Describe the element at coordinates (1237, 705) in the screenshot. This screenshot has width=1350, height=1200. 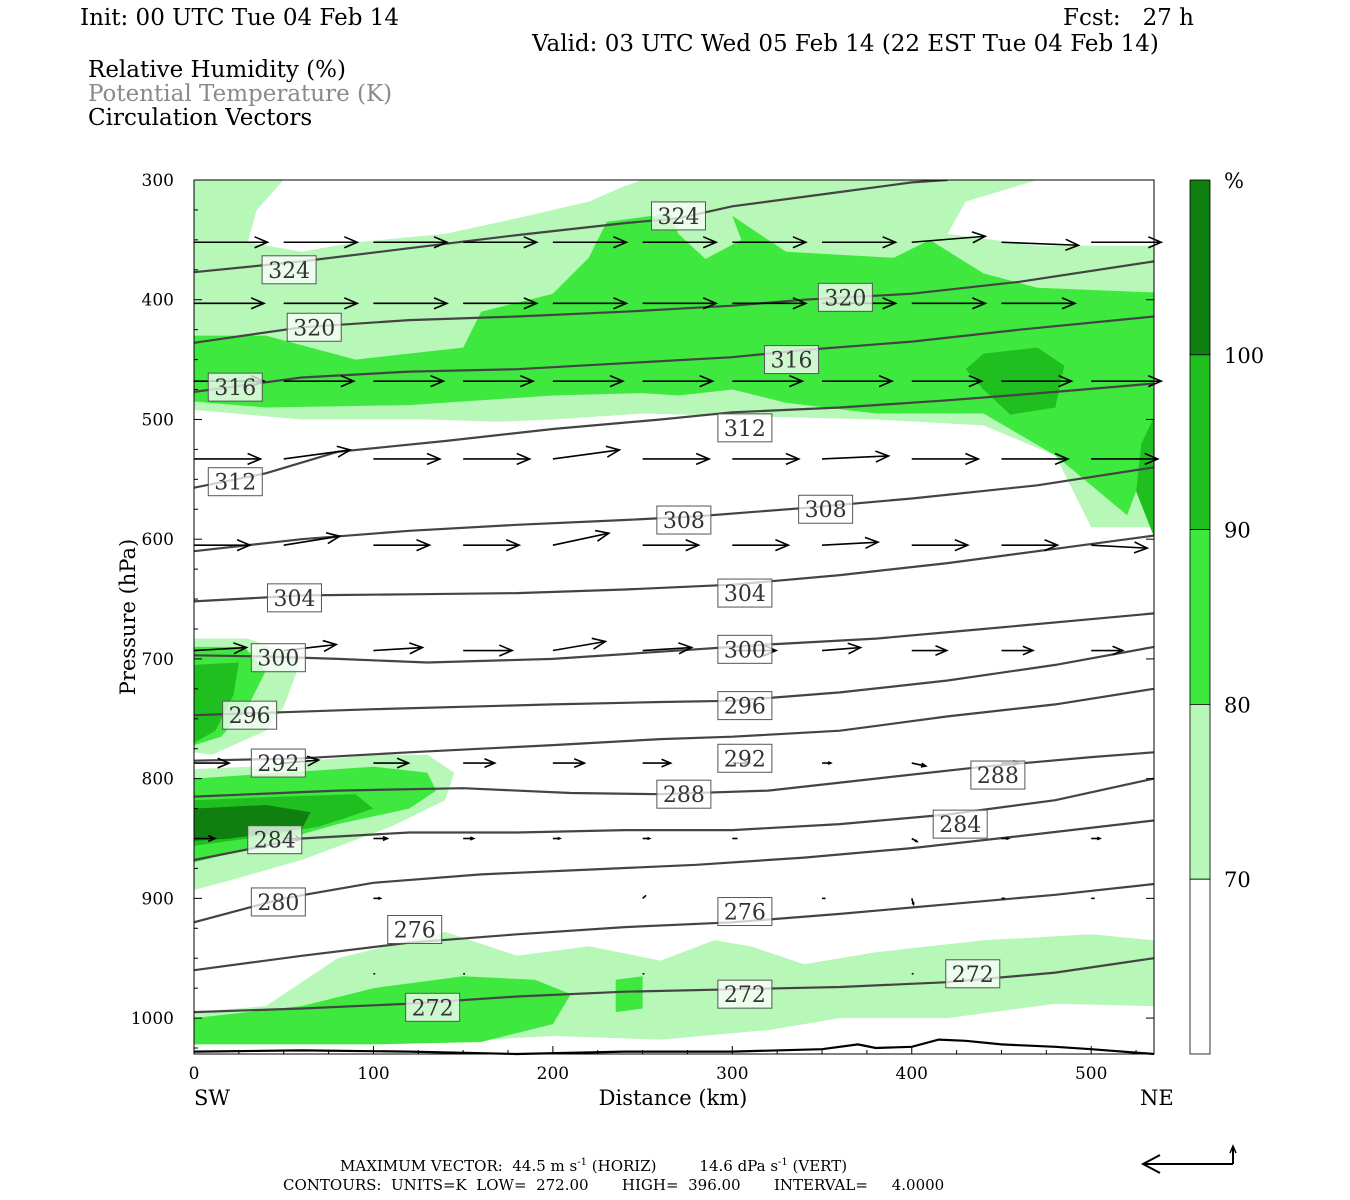
I see `colorbar-tick-label: 80` at that location.